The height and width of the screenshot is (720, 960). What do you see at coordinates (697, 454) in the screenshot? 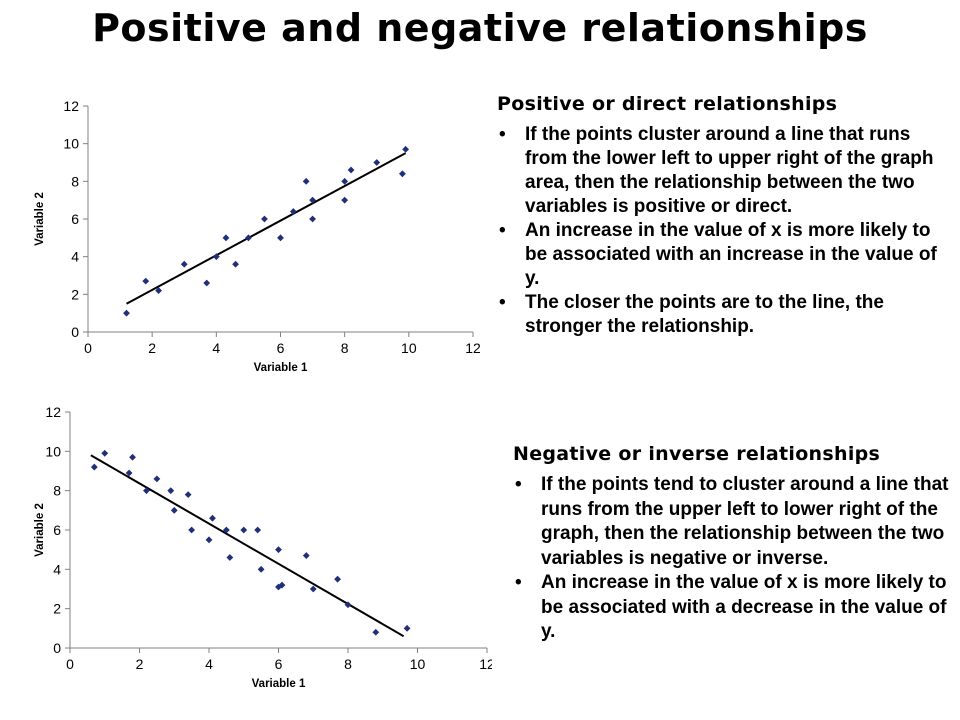
I see `negative-heading: Negative or inverse relationships` at bounding box center [697, 454].